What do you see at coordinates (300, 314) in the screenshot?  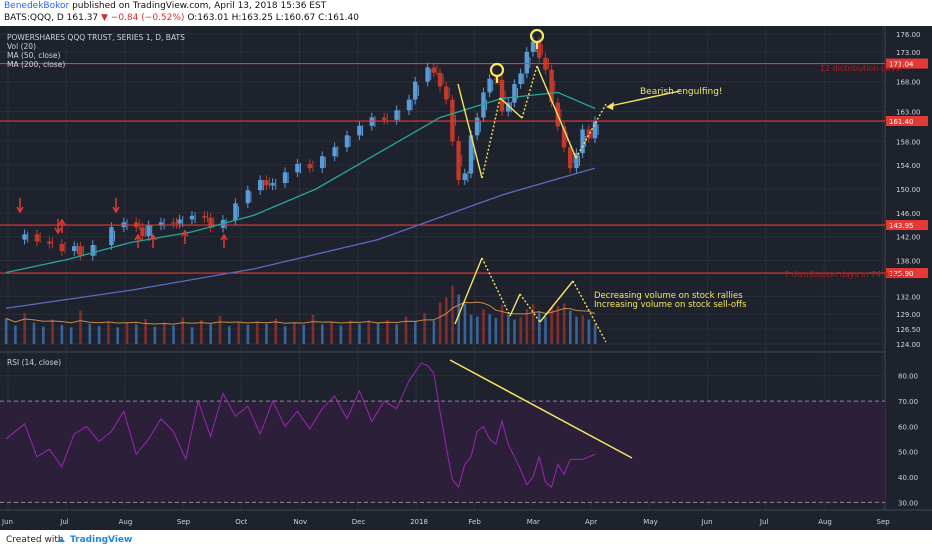 I see `volume-bars` at bounding box center [300, 314].